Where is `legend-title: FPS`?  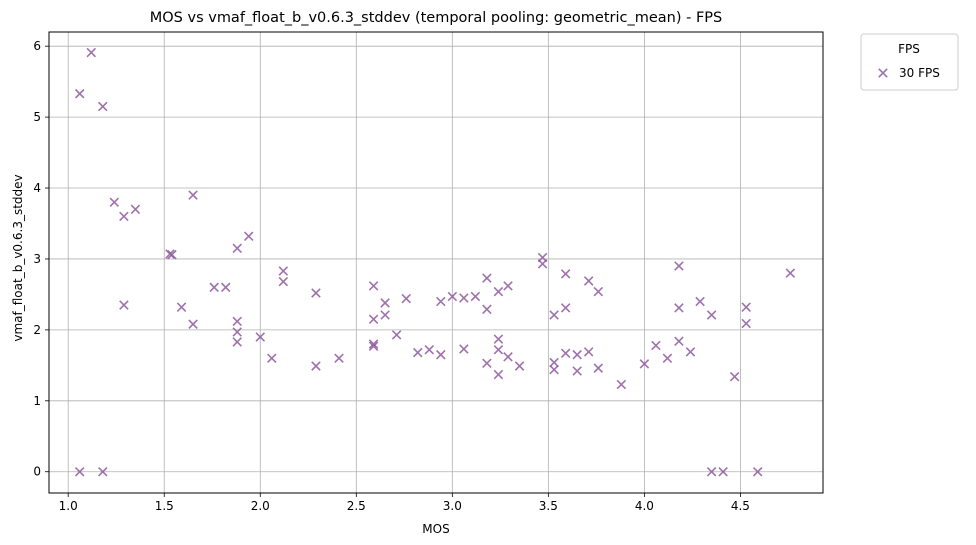
legend-title: FPS is located at coordinates (909, 49).